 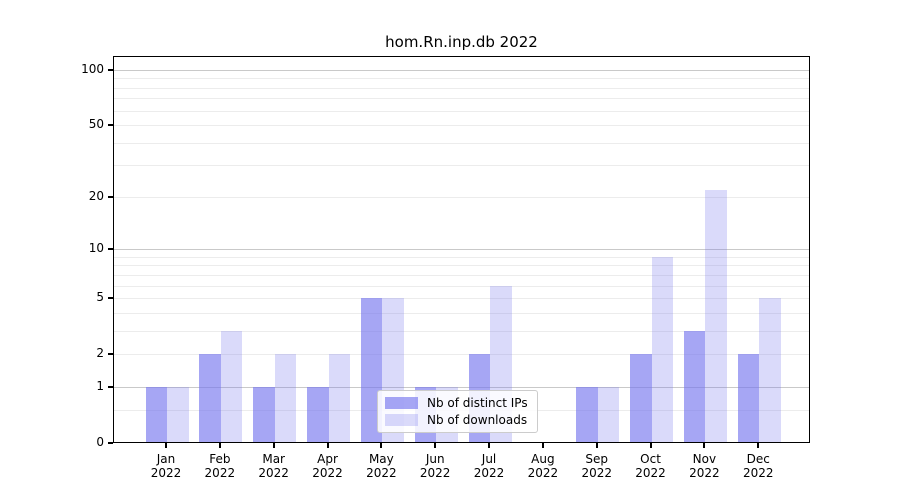 I want to click on legend-item: Nb of downloads, so click(x=456, y=420).